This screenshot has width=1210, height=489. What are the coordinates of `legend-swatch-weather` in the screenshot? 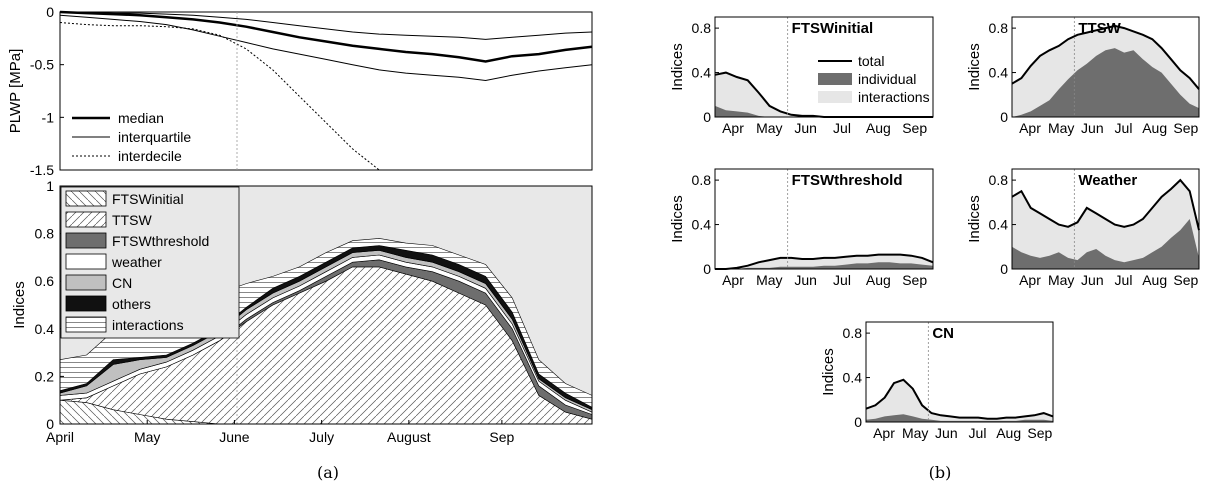 It's located at (86, 261).